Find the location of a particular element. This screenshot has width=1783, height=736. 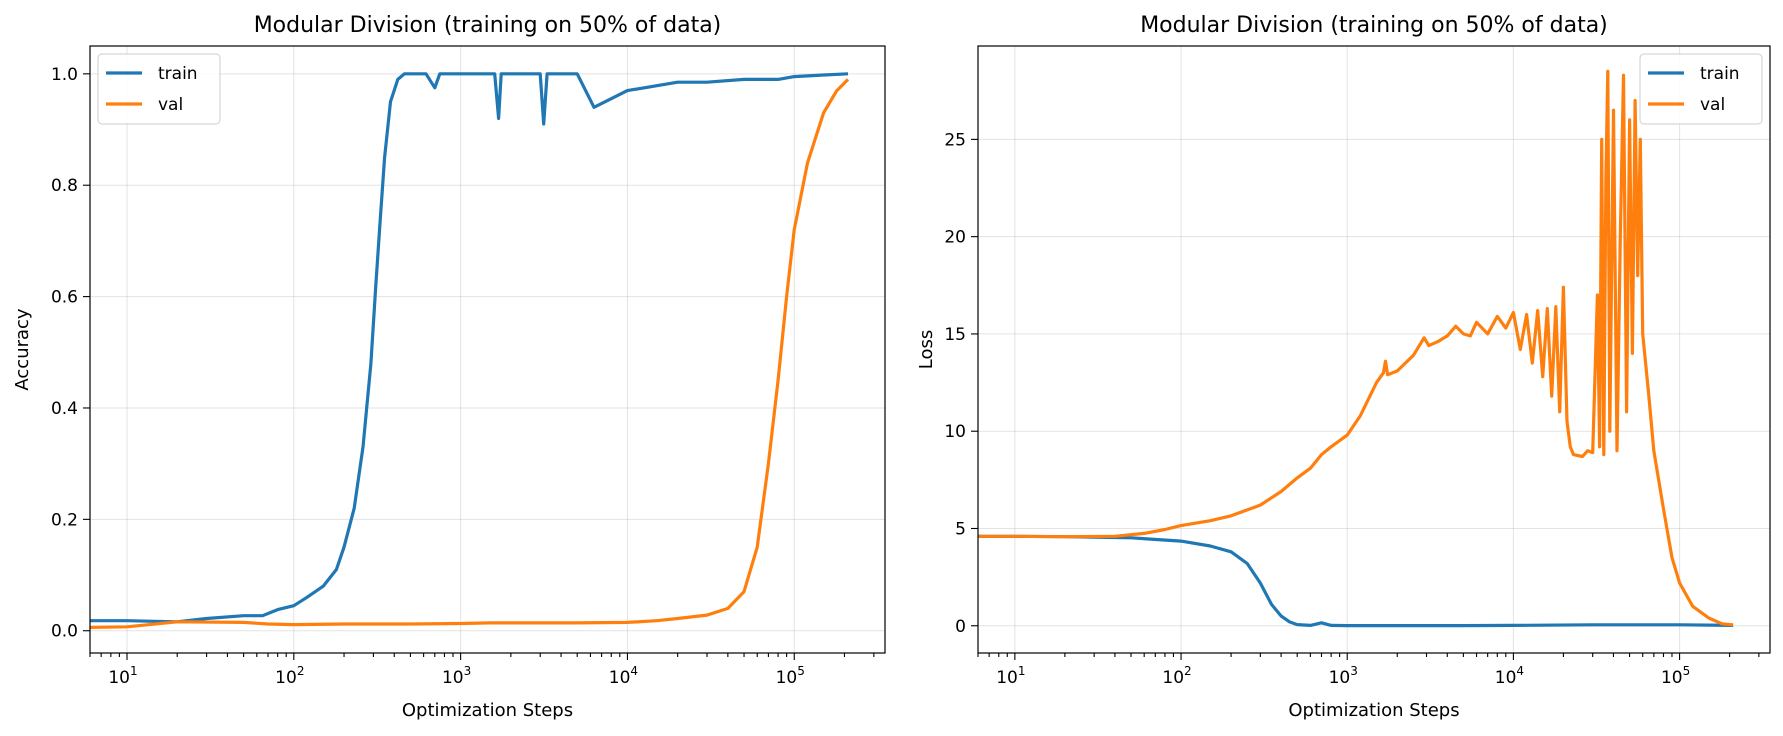

y-tick-label: 0.2 is located at coordinates (64, 520).